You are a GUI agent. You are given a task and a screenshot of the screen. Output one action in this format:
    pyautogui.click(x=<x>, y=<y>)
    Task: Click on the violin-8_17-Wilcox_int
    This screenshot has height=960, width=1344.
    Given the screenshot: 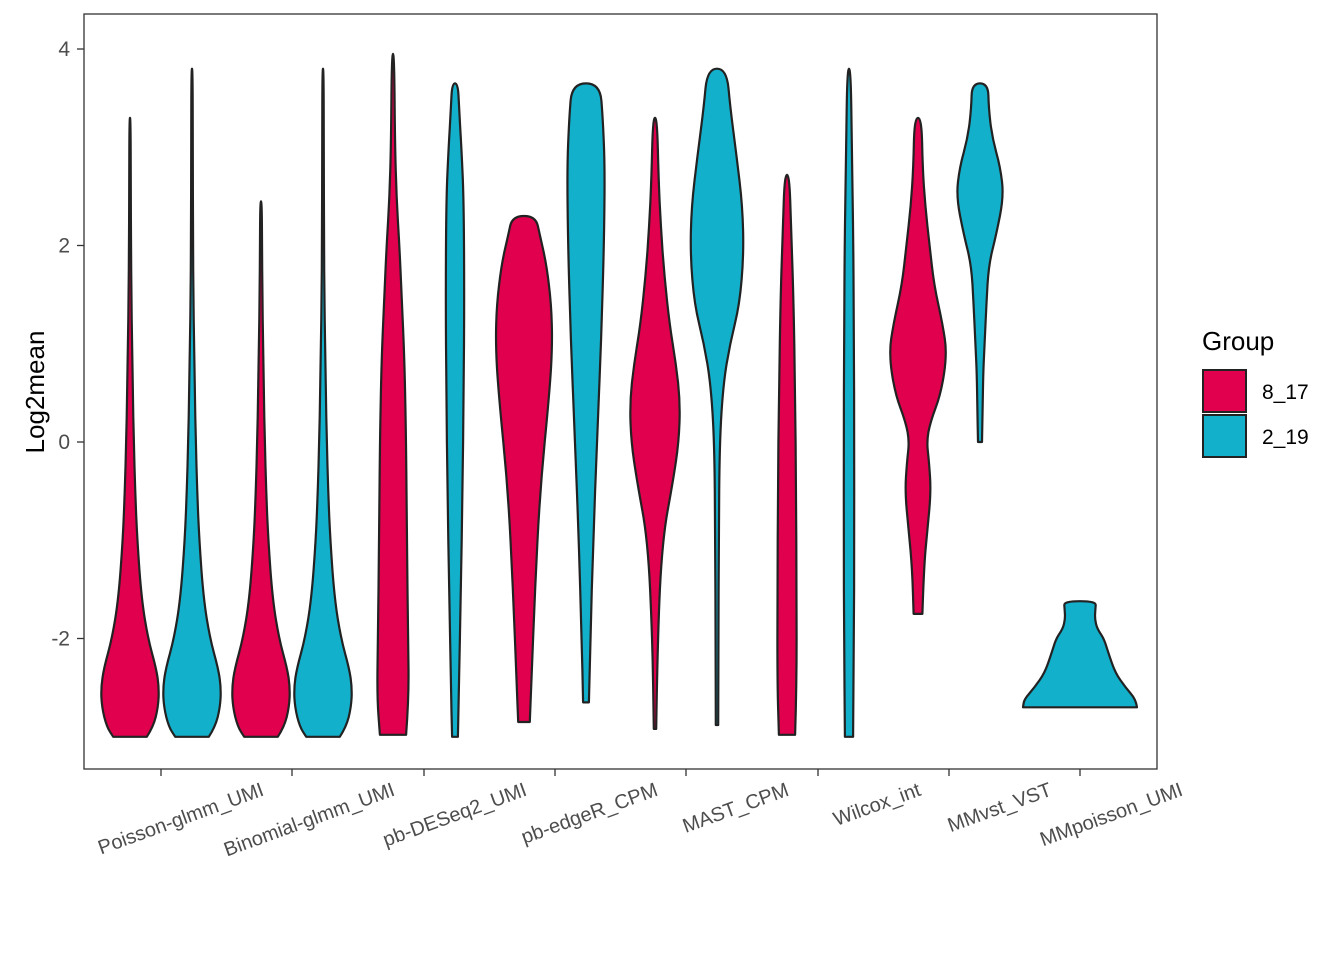 What is the action you would take?
    pyautogui.click(x=787, y=454)
    